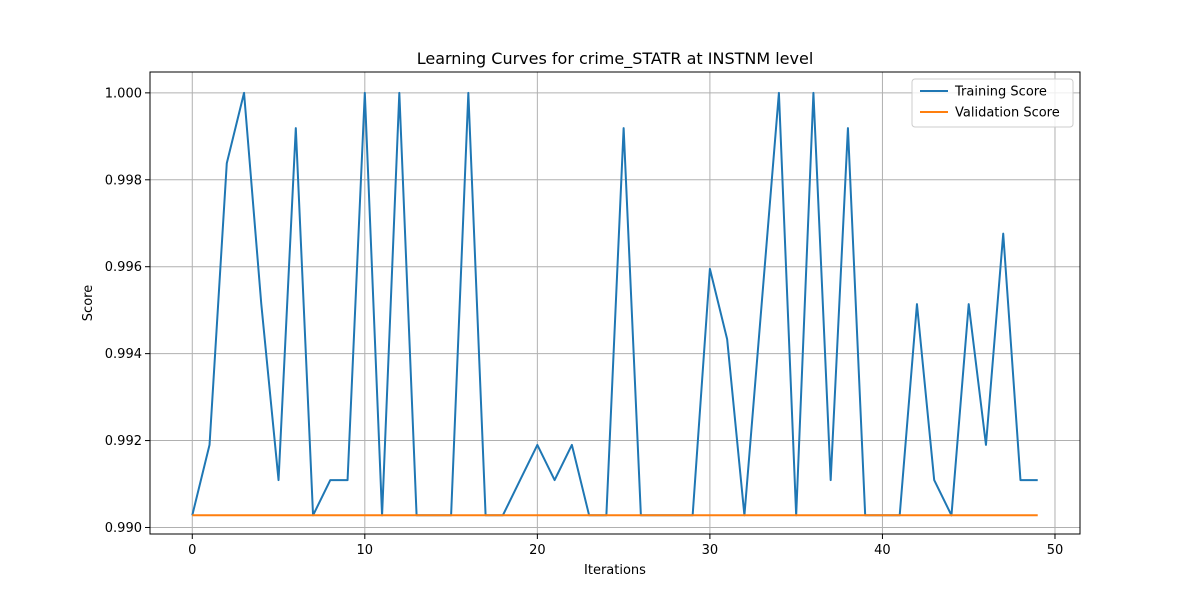 The width and height of the screenshot is (1200, 600). Describe the element at coordinates (123, 354) in the screenshot. I see `y-tick-label: 0.994` at that location.